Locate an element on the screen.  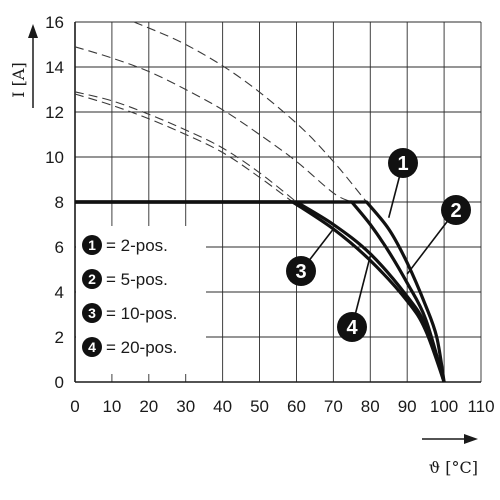
callout-number-4: 4 is located at coordinates (352, 328).